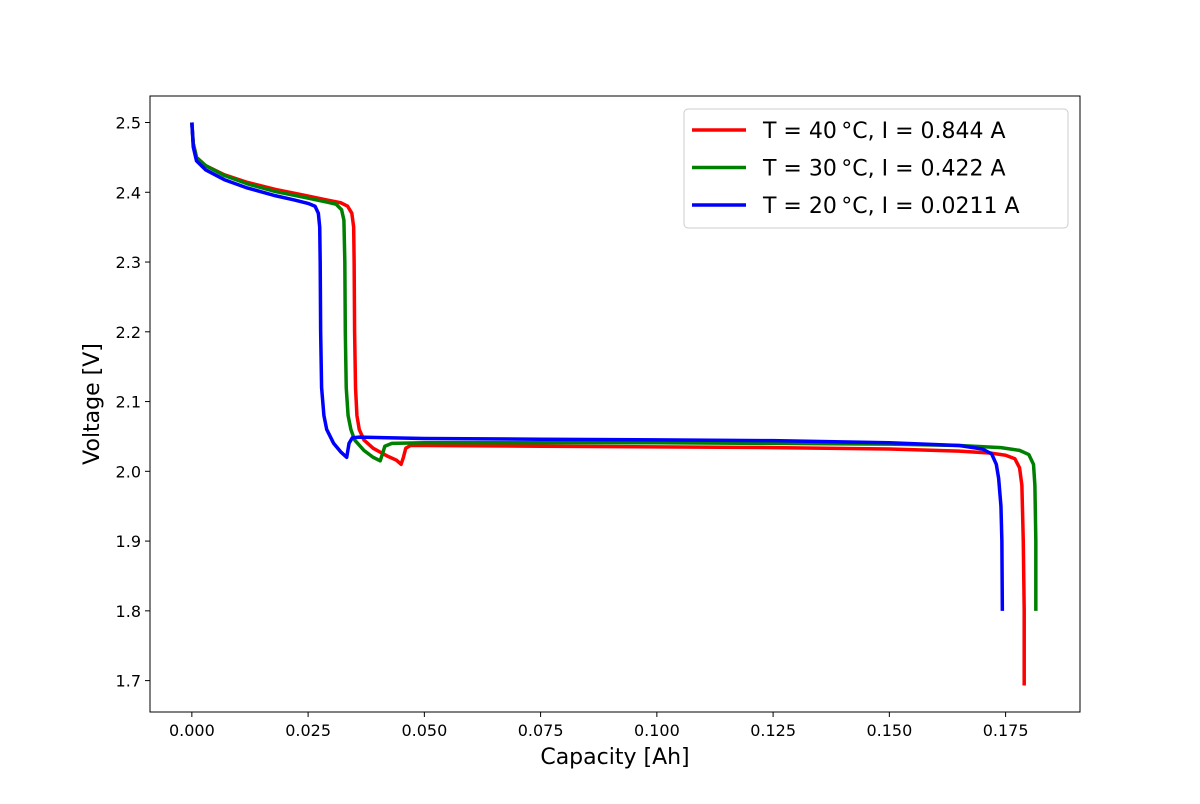 The width and height of the screenshot is (1200, 804). I want to click on y-tick-label: 1.8, so click(128, 611).